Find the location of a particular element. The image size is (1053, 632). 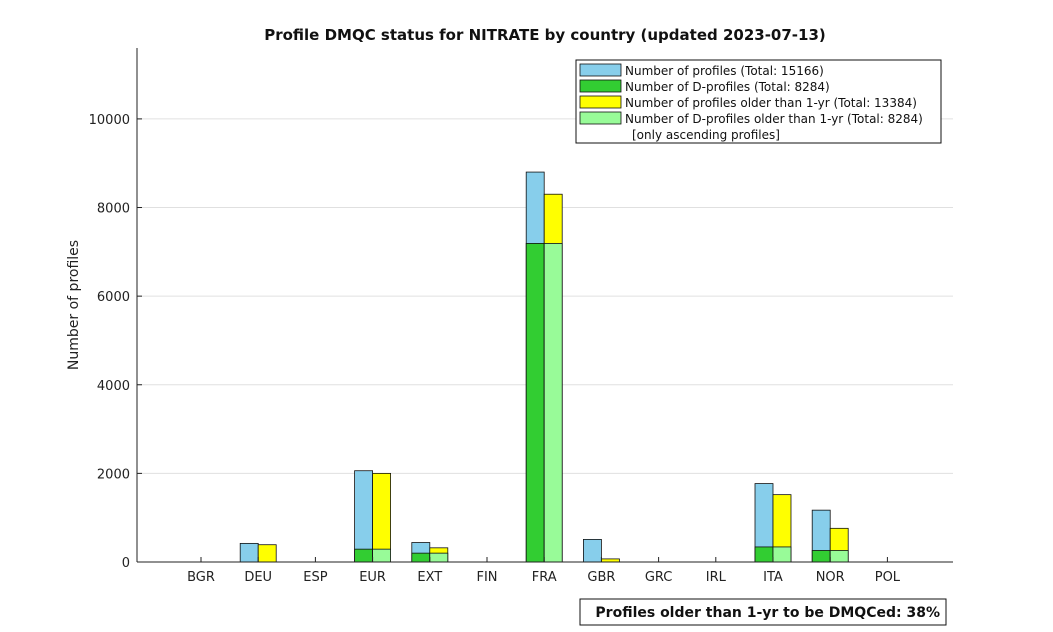

y-tick-label: 6000 is located at coordinates (113, 297).